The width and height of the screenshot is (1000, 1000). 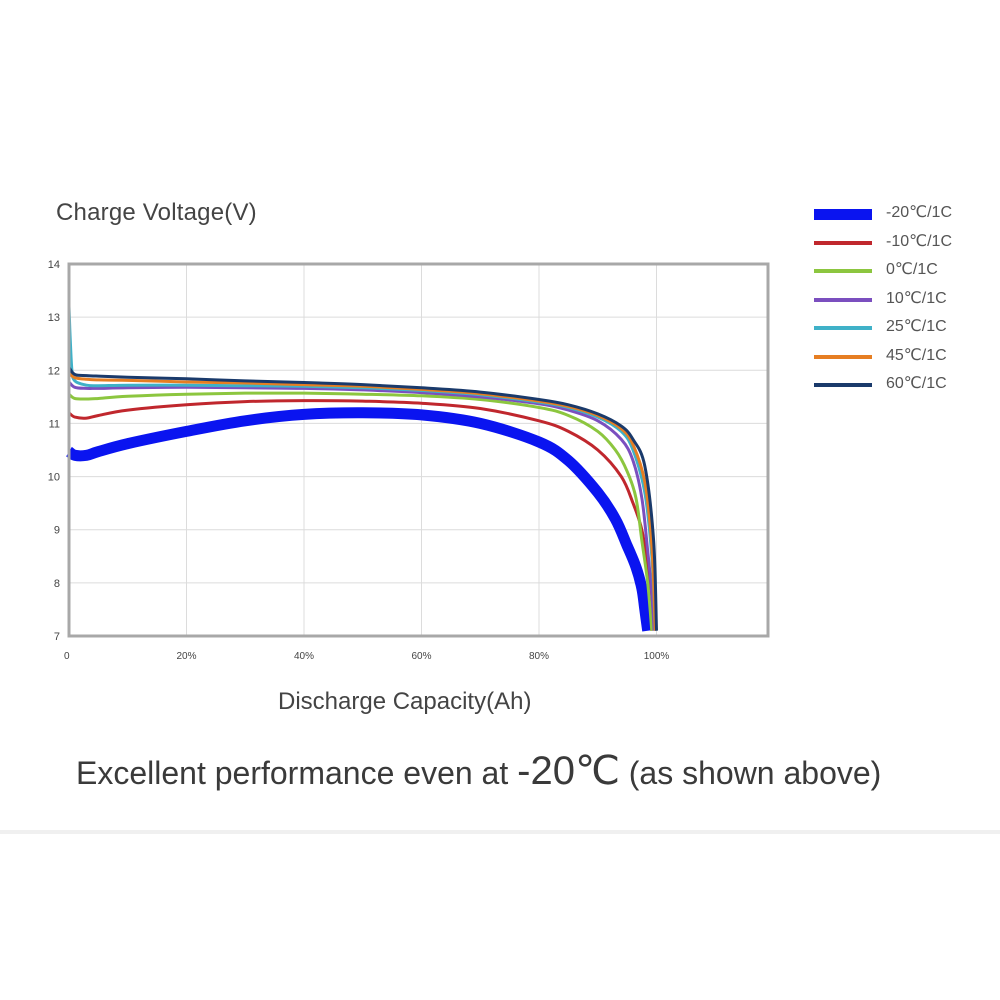 I want to click on x-tick-label: 20%, so click(x=186, y=656).